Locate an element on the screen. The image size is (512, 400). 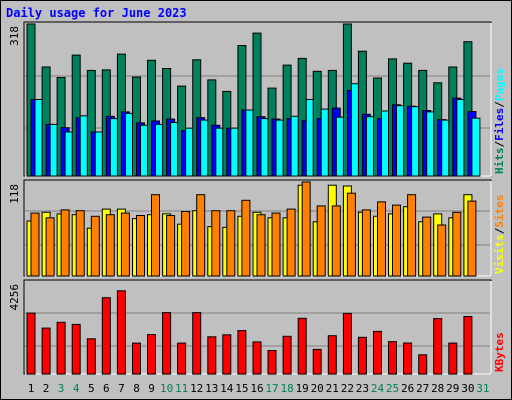
x-tick-label: 4 is located at coordinates (76, 388).